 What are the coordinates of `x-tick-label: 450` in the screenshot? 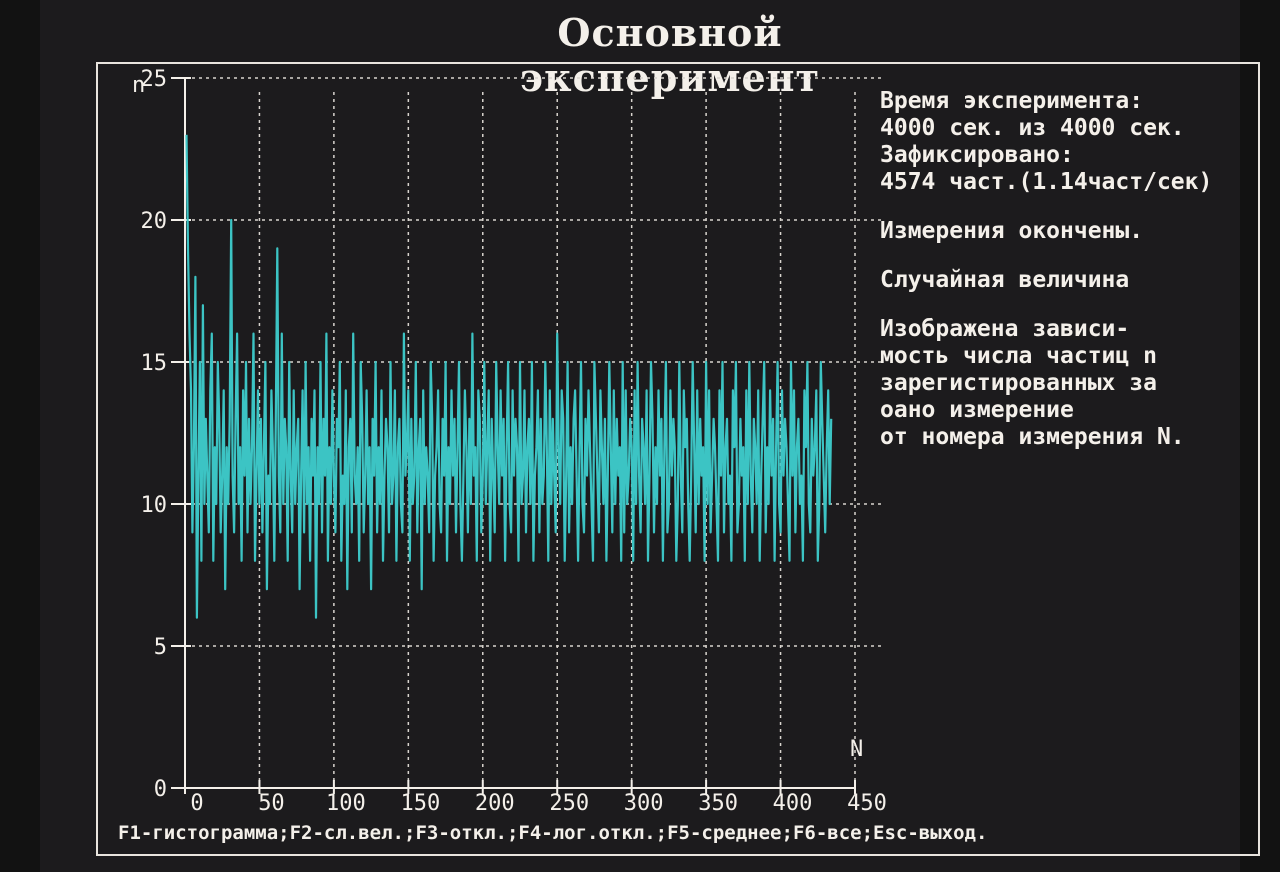 It's located at (867, 803).